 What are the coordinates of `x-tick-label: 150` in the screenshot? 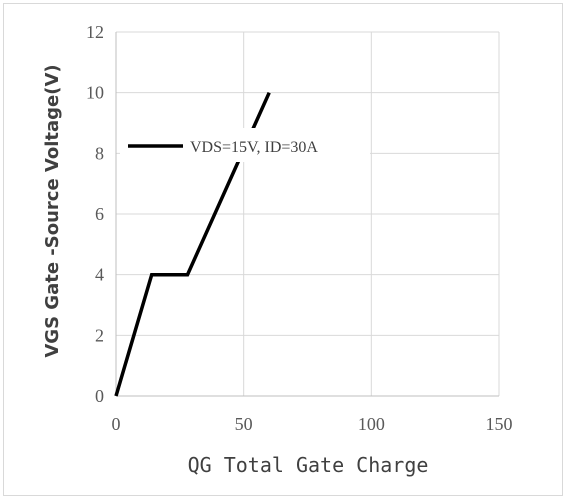 It's located at (499, 424).